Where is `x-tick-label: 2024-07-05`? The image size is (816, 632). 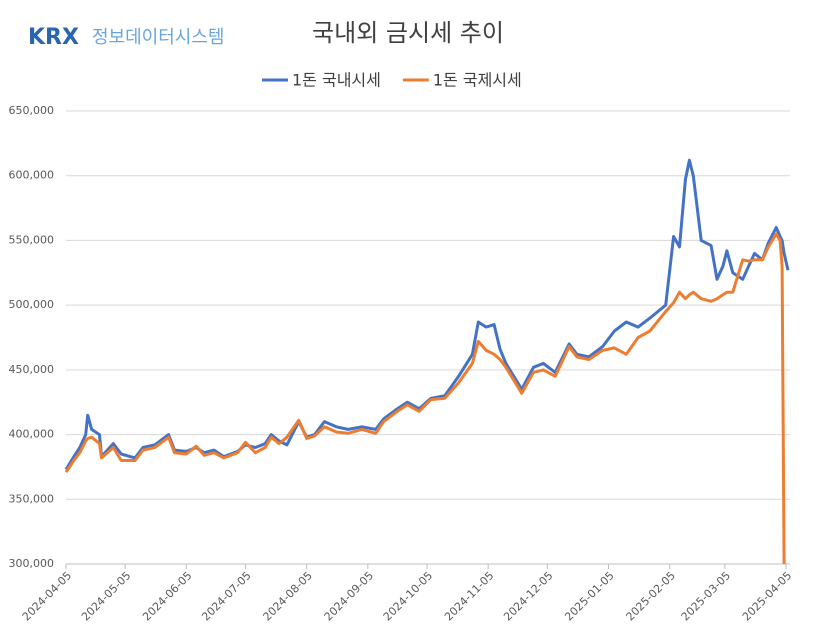 x-tick-label: 2024-07-05 is located at coordinates (226, 596).